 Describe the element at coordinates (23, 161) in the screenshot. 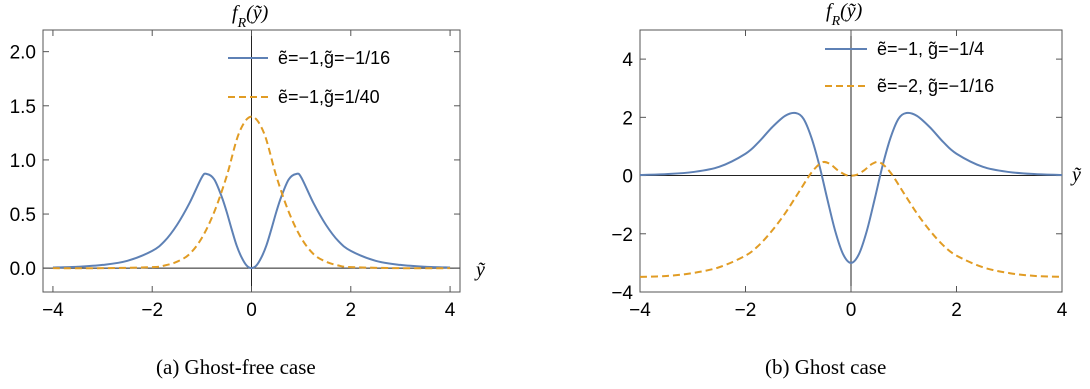

I see `y-tick-label: 1.0` at that location.